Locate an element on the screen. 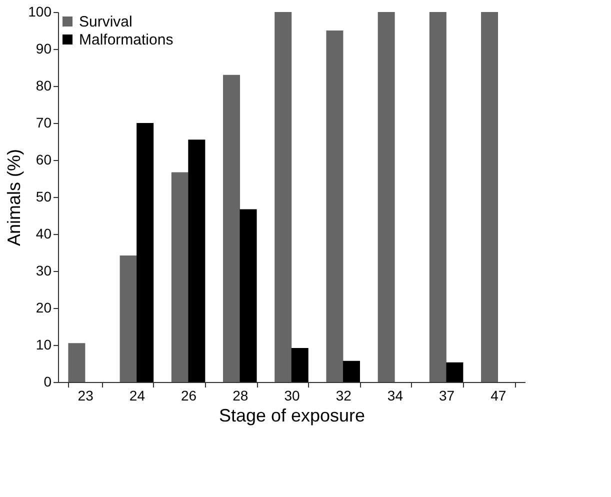 The height and width of the screenshot is (497, 611). x-tick-label: 37 is located at coordinates (447, 396).